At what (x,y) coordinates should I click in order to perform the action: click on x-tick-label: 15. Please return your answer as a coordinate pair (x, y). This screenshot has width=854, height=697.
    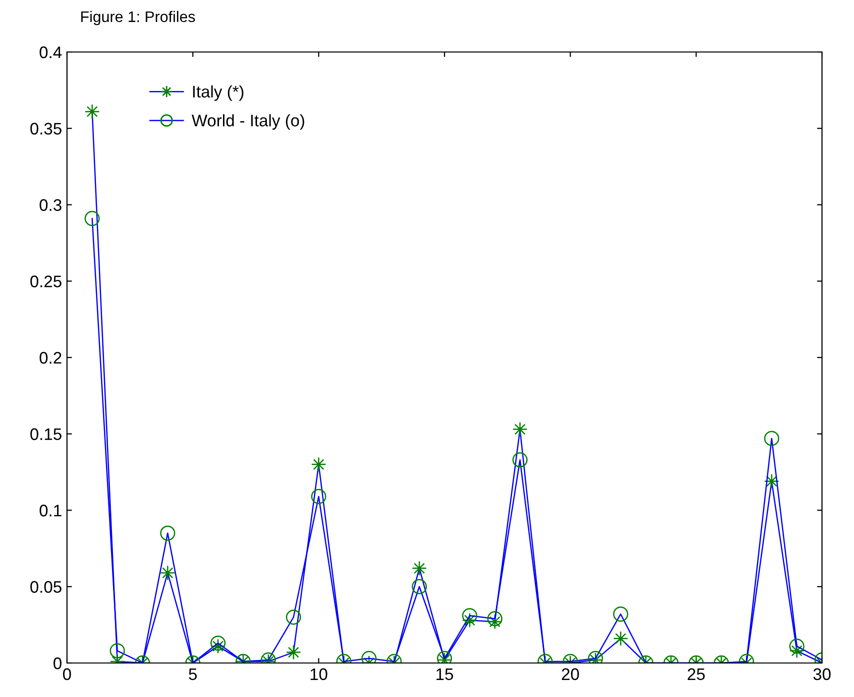
    Looking at the image, I should click on (445, 674).